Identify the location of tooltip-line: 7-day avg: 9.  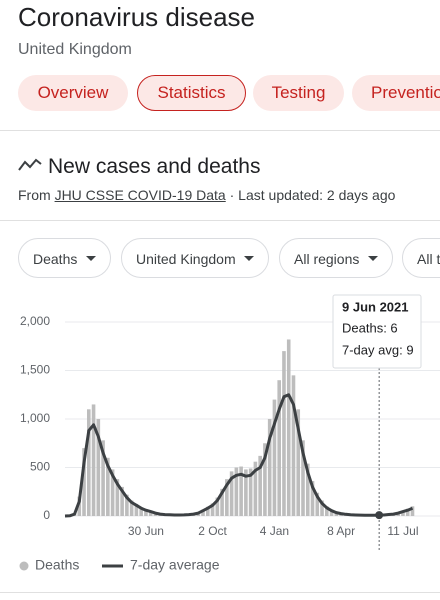
(378, 349).